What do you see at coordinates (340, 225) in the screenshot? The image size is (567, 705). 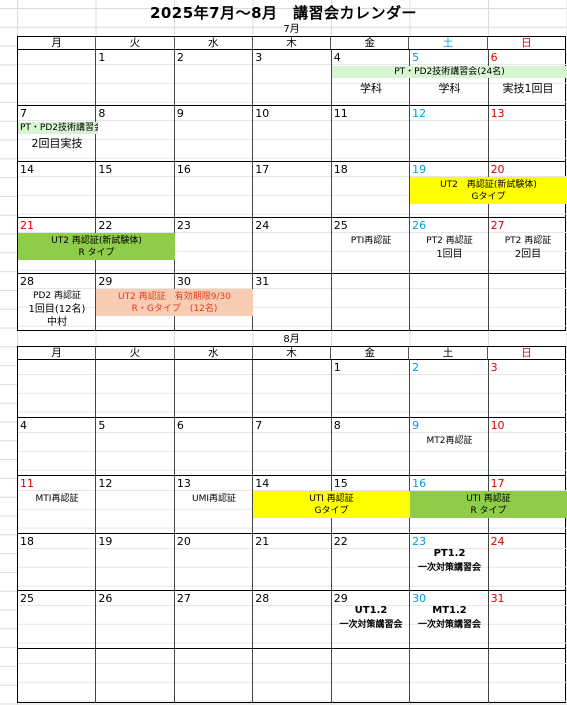 I see `day-number: 25` at bounding box center [340, 225].